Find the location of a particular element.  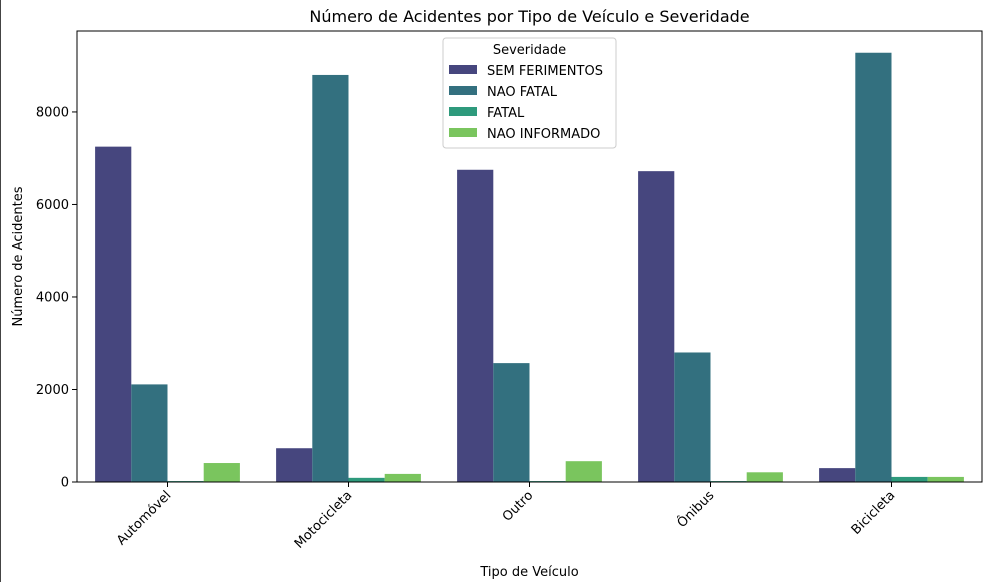

x-tick-label: Outro is located at coordinates (518, 506).